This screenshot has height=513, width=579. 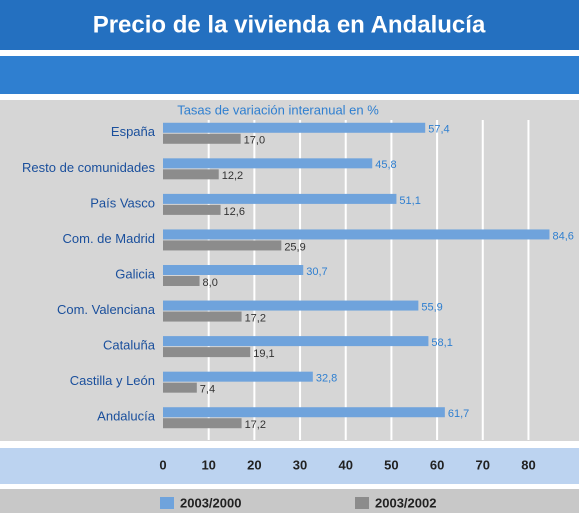 I want to click on chart-subtitle: Tasas de variación interanual en %, so click(x=278, y=109).